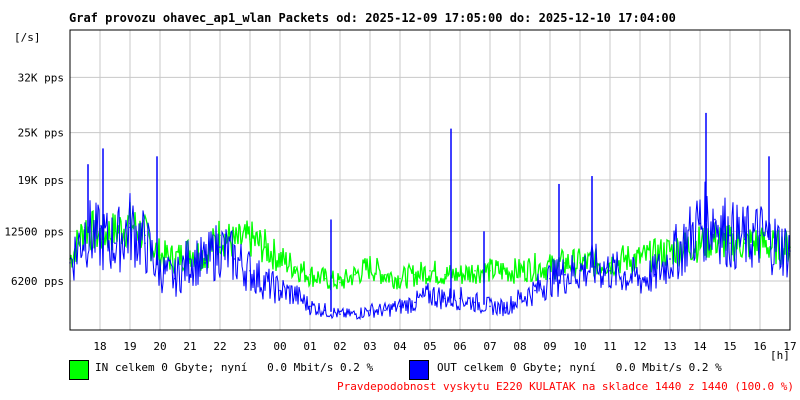 The width and height of the screenshot is (800, 400). Describe the element at coordinates (700, 346) in the screenshot. I see `x-tick-label: 14` at that location.